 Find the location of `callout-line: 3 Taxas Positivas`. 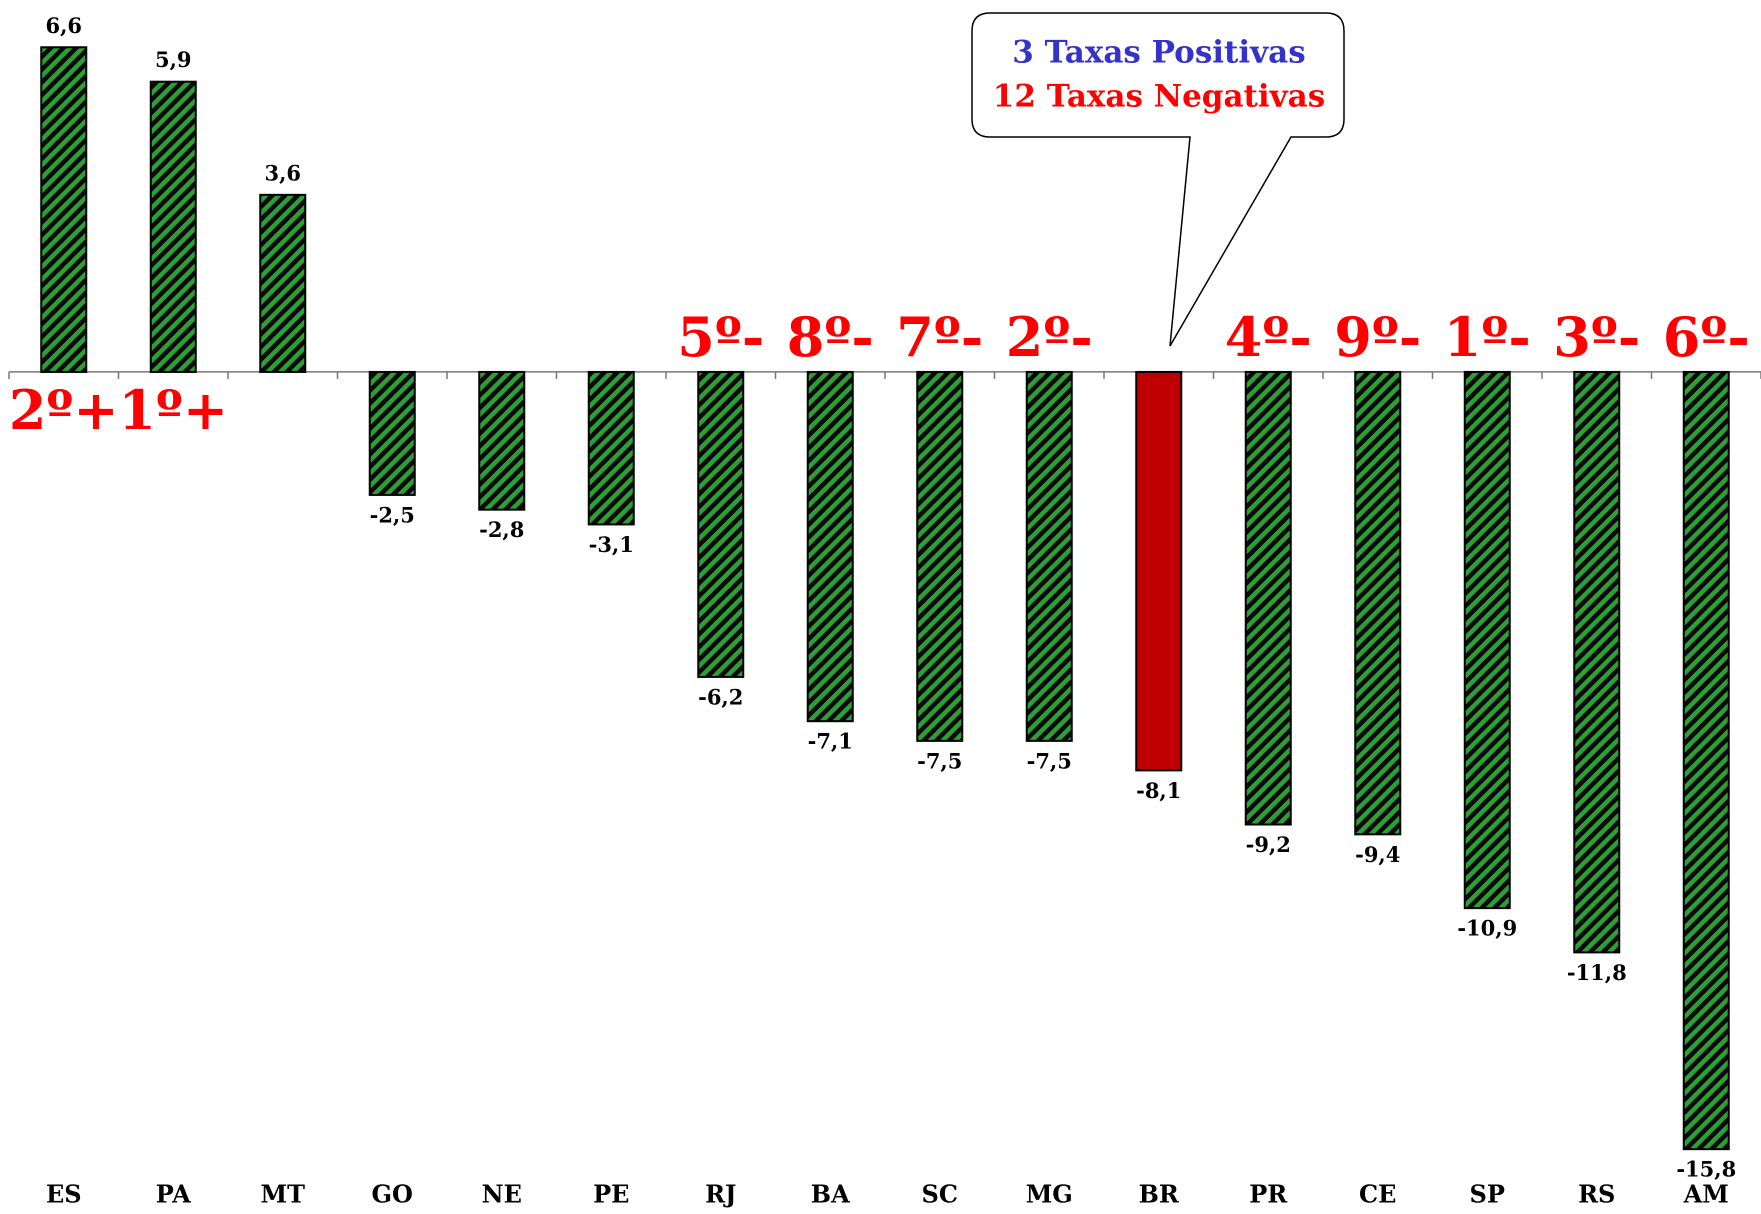

callout-line: 3 Taxas Positivas is located at coordinates (1158, 53).